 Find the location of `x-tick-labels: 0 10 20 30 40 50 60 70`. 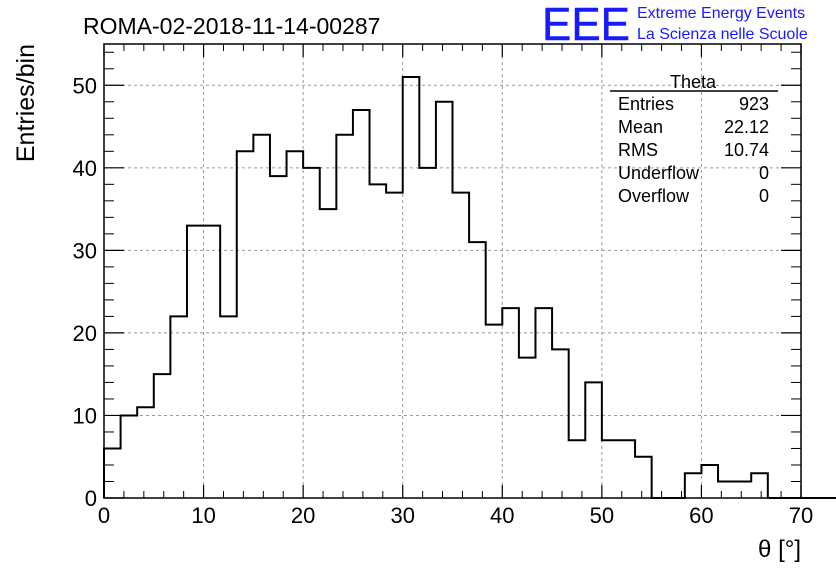

x-tick-labels: 0 10 20 30 40 50 60 70 is located at coordinates (455, 515).